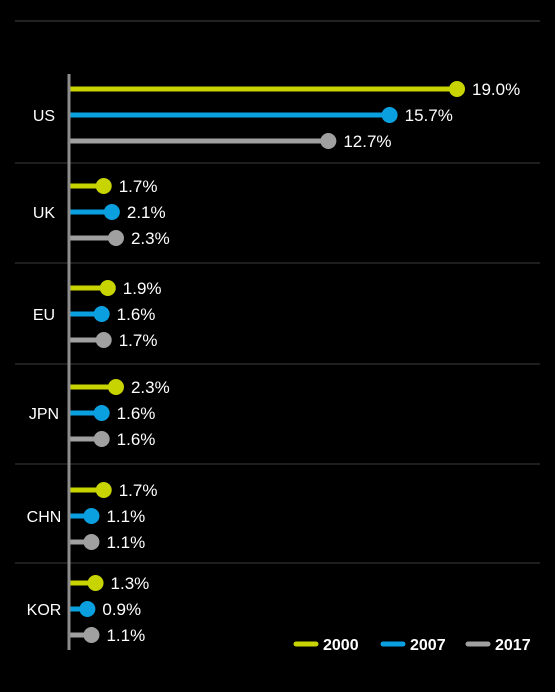 This screenshot has width=555, height=692. What do you see at coordinates (138, 340) in the screenshot?
I see `data-label-eu-2017: 1.7%` at bounding box center [138, 340].